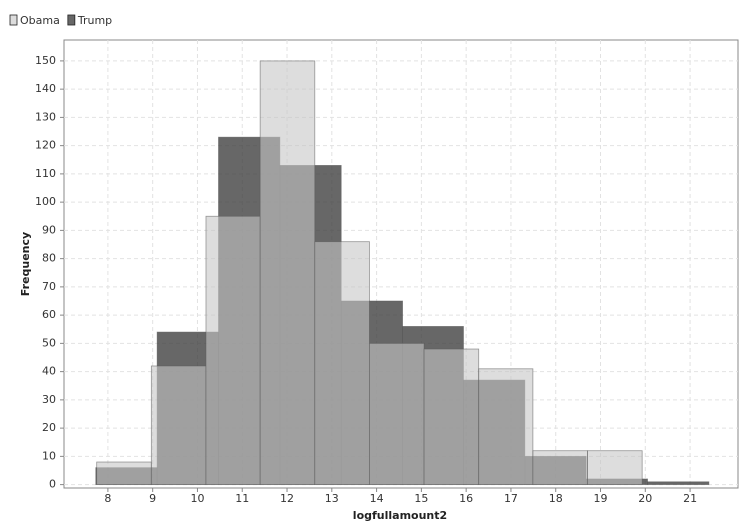 The height and width of the screenshot is (529, 756). What do you see at coordinates (45, 60) in the screenshot?
I see `y-tick-label: 150` at bounding box center [45, 60].